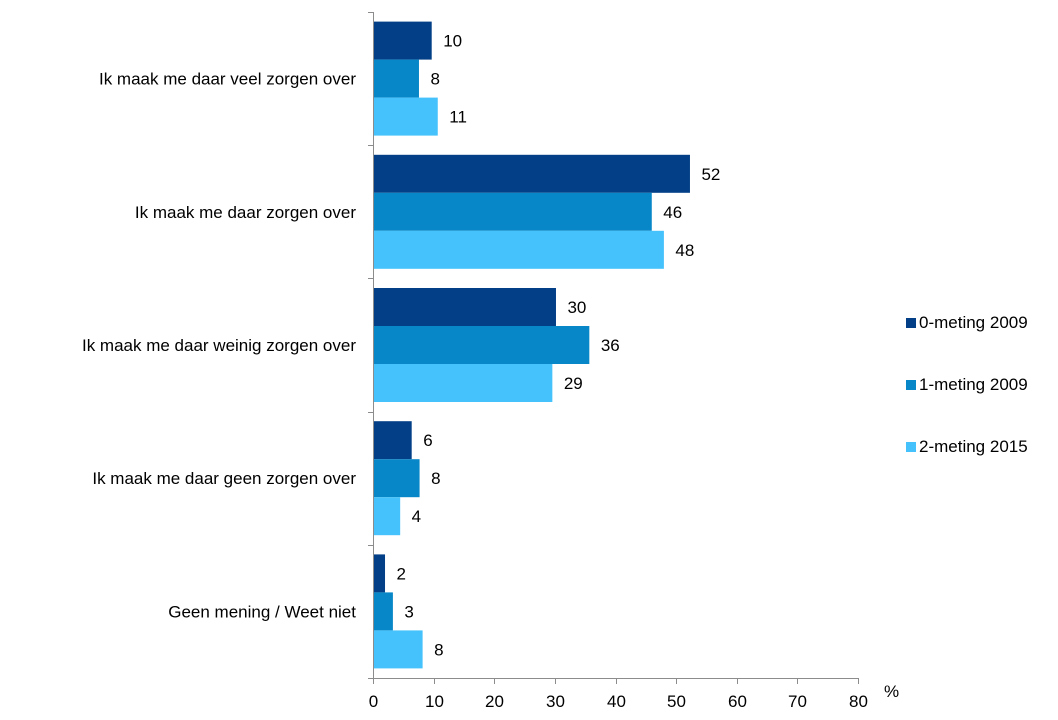 The height and width of the screenshot is (720, 1058). I want to click on value-label: 48, so click(684, 250).